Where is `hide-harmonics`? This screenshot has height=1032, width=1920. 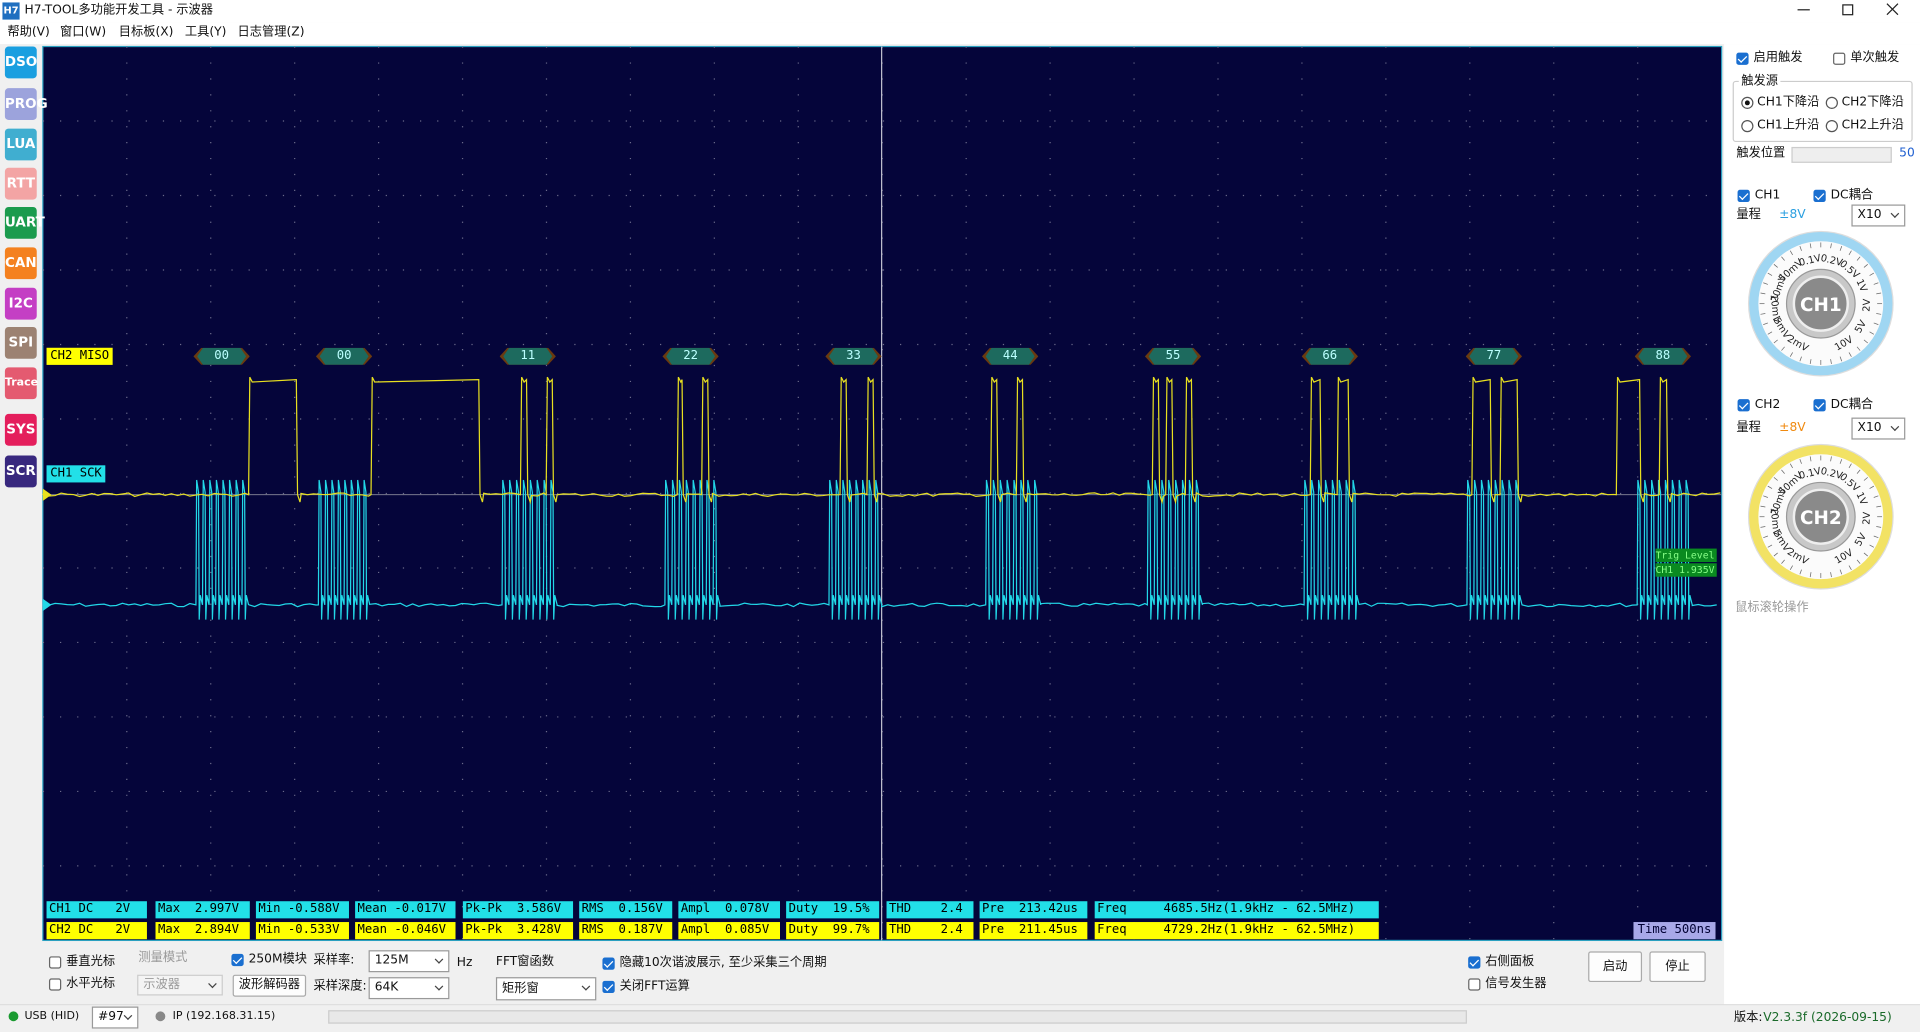 hide-harmonics is located at coordinates (608, 963).